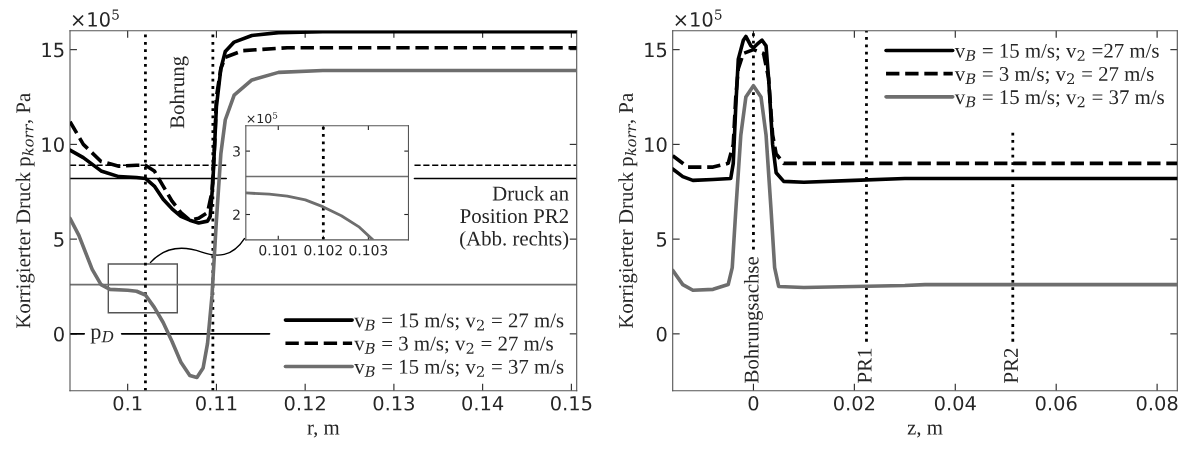 This screenshot has width=1181, height=452. I want to click on y-tick-label: 2, so click(236, 214).